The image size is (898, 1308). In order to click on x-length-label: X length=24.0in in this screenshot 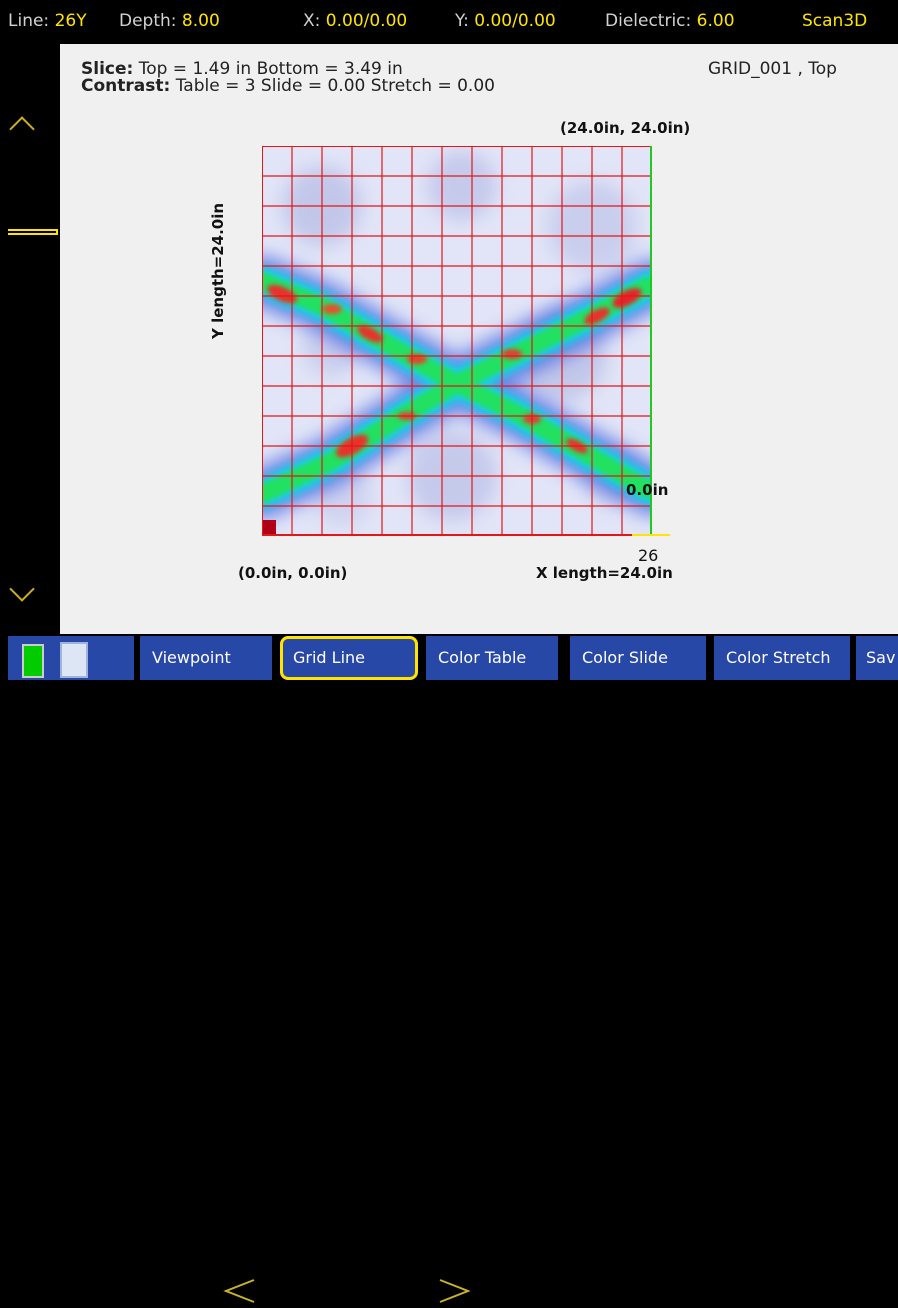, I will do `click(604, 573)`.